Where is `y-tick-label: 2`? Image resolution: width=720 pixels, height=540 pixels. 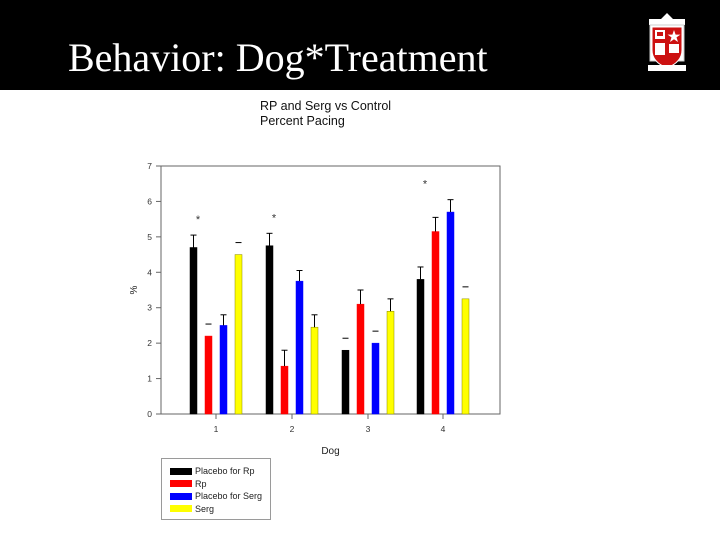 y-tick-label: 2 is located at coordinates (149, 343).